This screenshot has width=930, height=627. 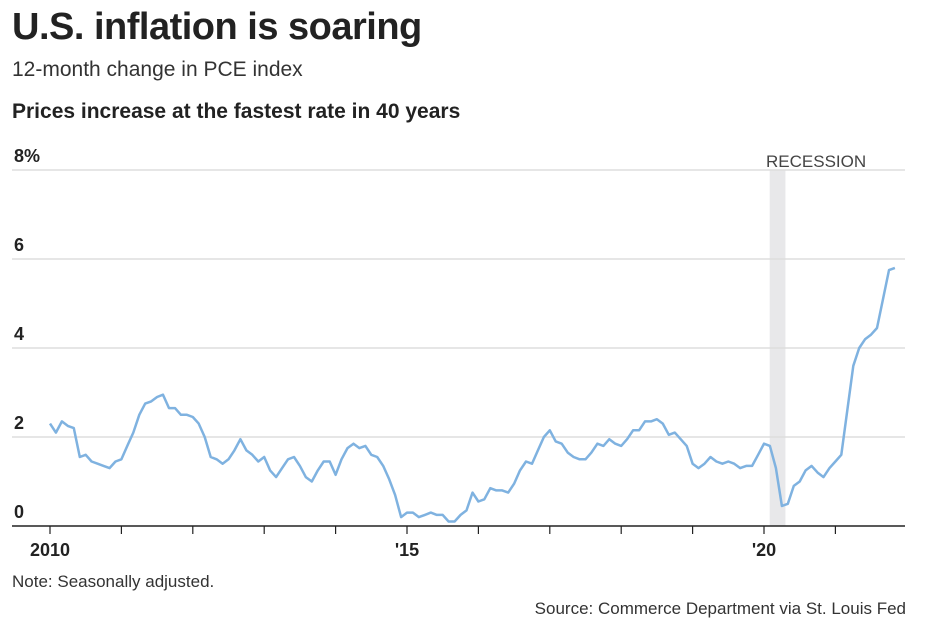 What do you see at coordinates (217, 27) in the screenshot?
I see `chart-title: U.S. inflation is soaring` at bounding box center [217, 27].